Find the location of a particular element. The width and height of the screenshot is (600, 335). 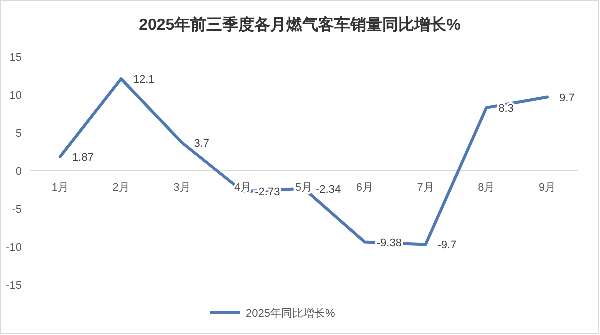

y-tick-label: -15 is located at coordinates (14, 286).